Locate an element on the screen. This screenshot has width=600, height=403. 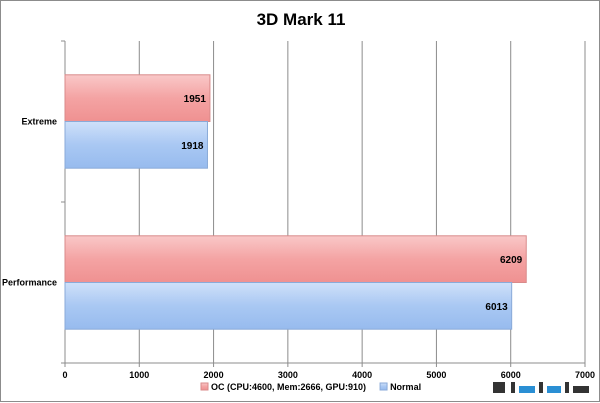
x-tick-label: 5000 is located at coordinates (436, 375).